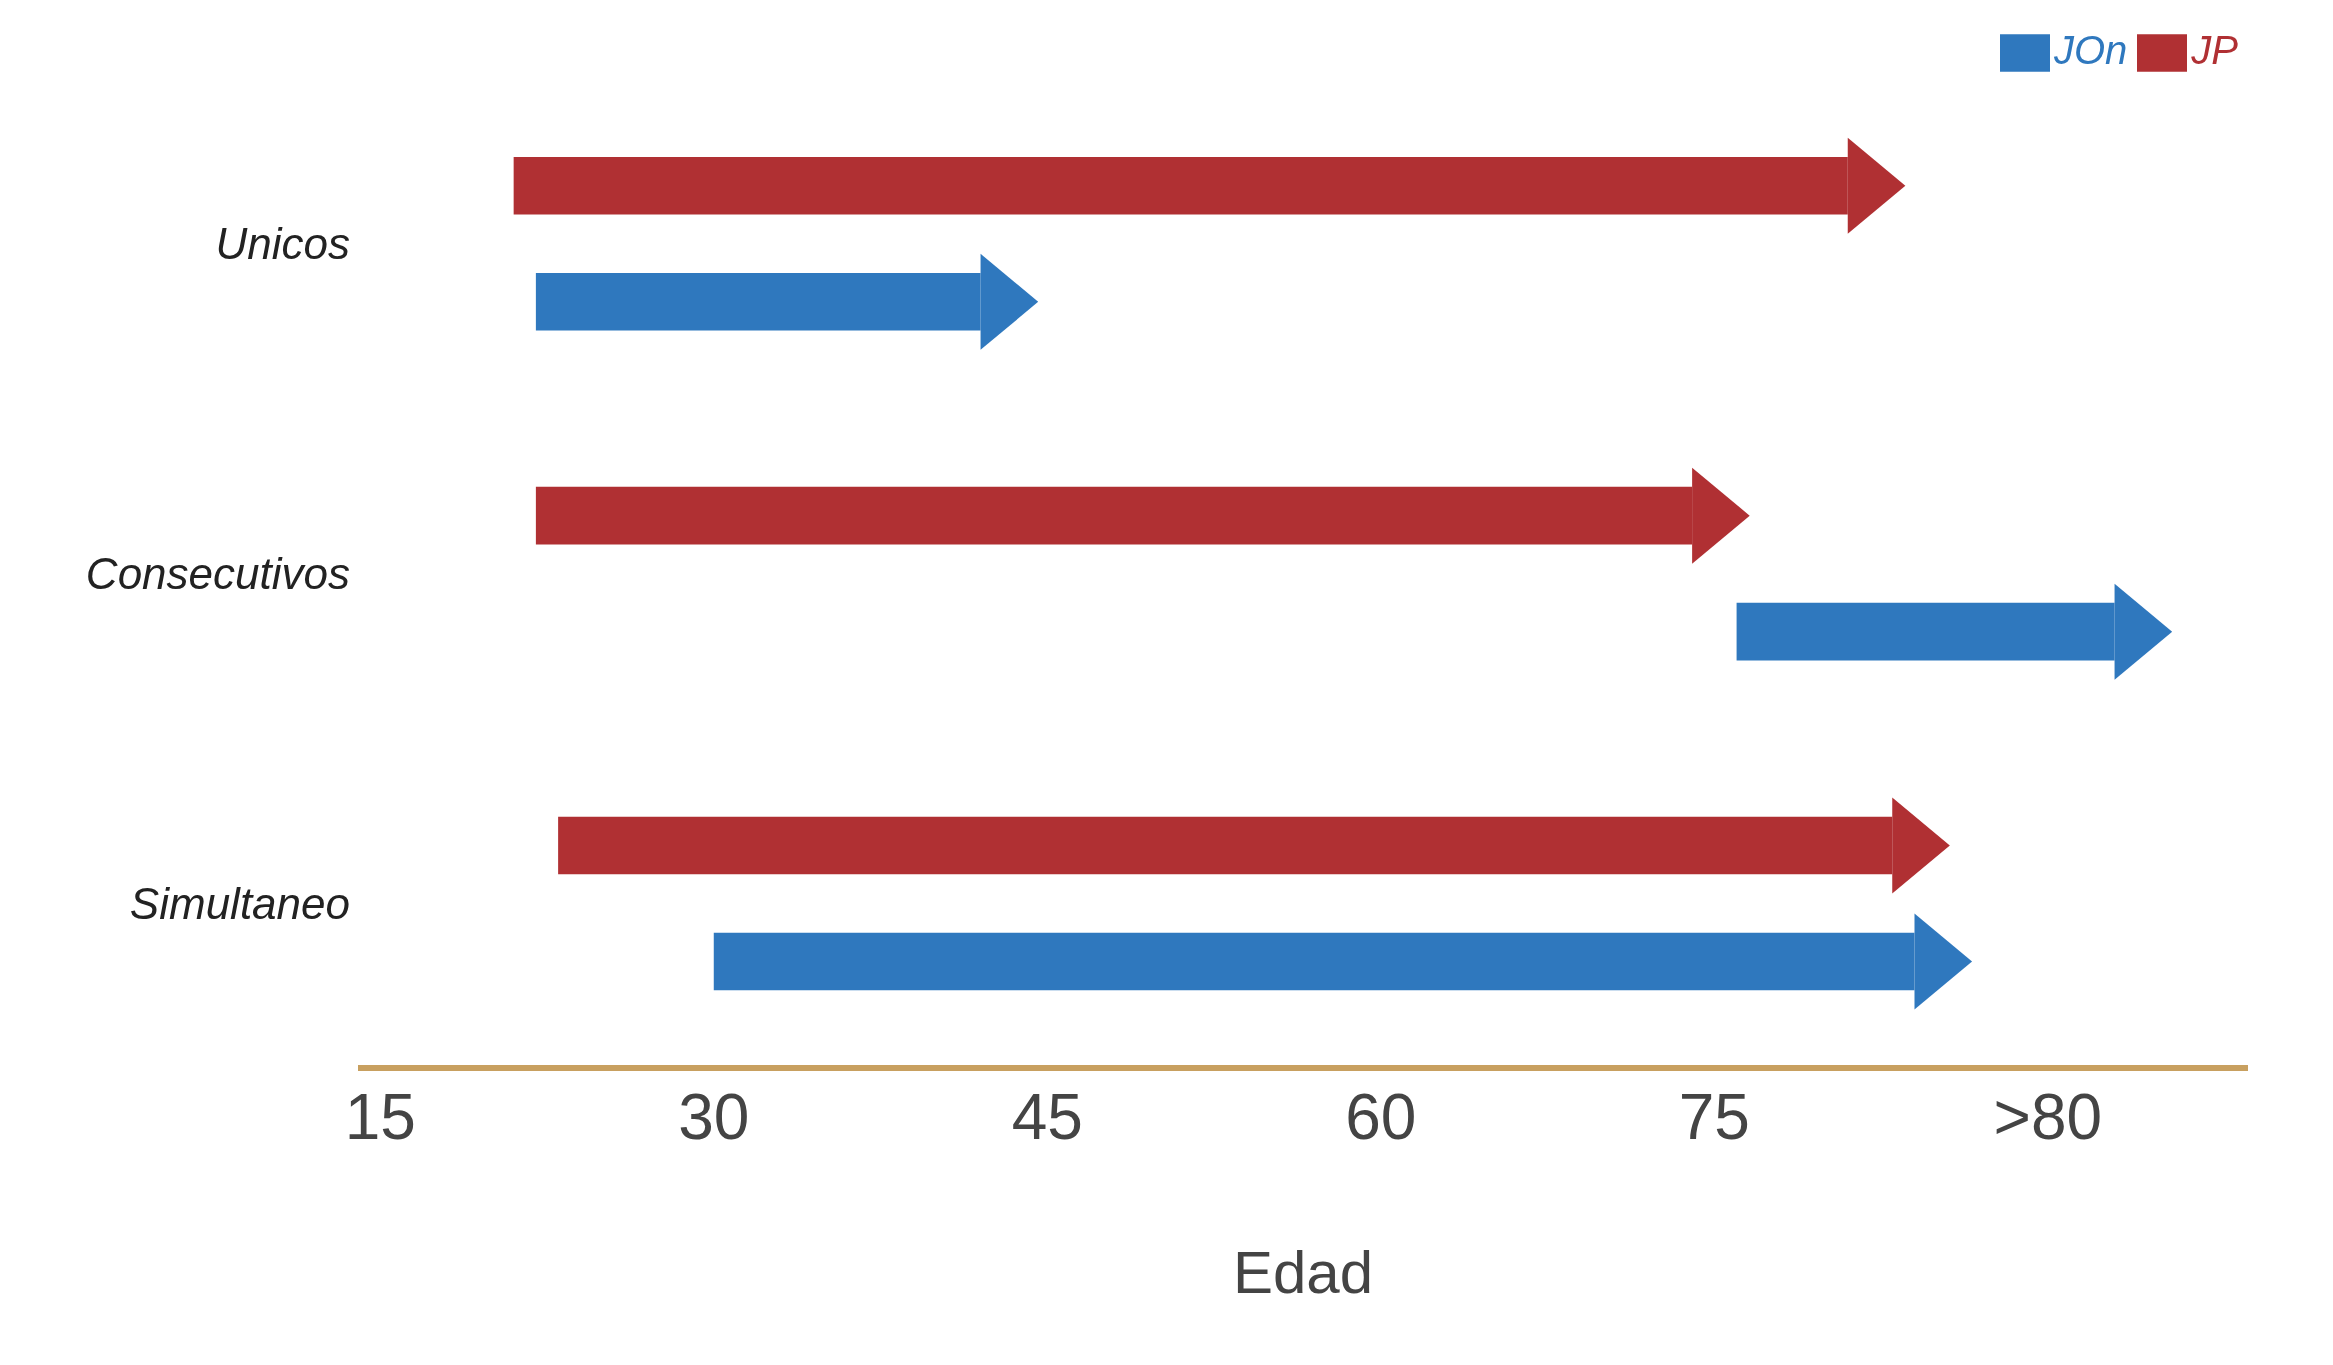  I want to click on x-tick-label: 60, so click(1381, 1117).